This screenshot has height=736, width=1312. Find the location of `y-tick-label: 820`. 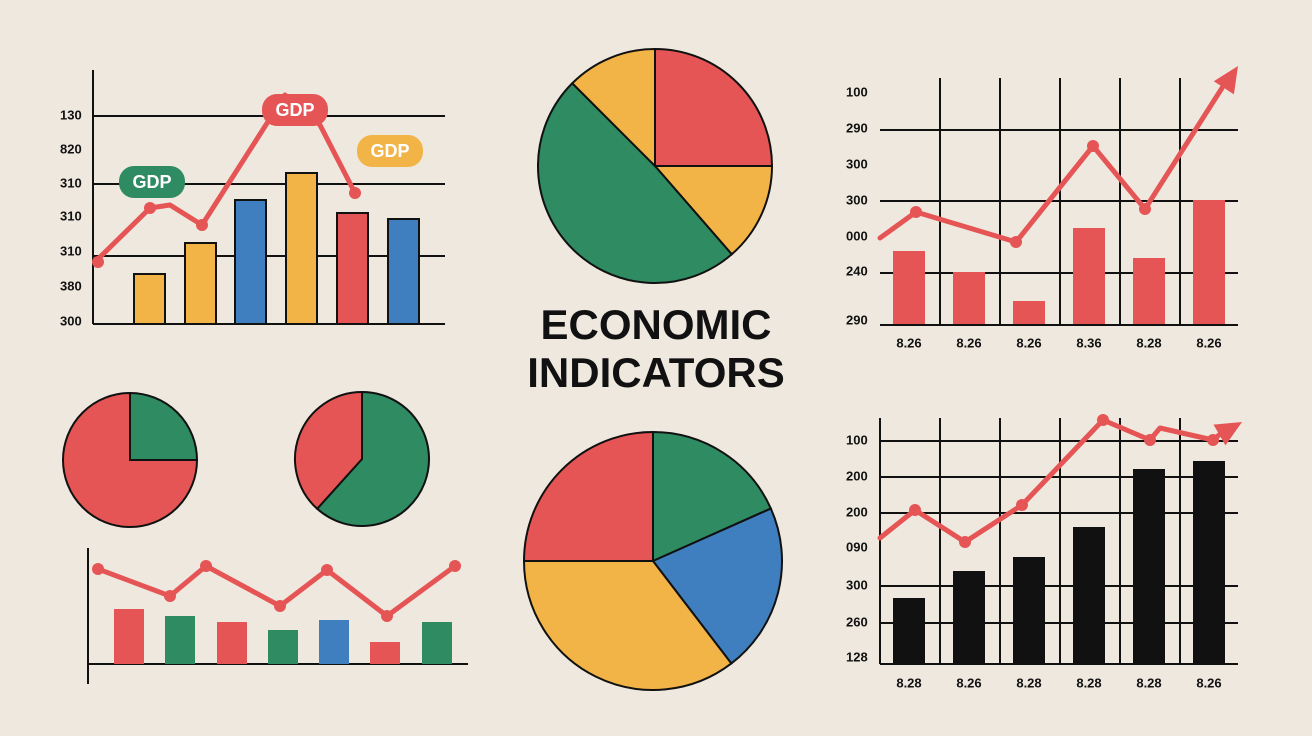

y-tick-label: 820 is located at coordinates (71, 148).